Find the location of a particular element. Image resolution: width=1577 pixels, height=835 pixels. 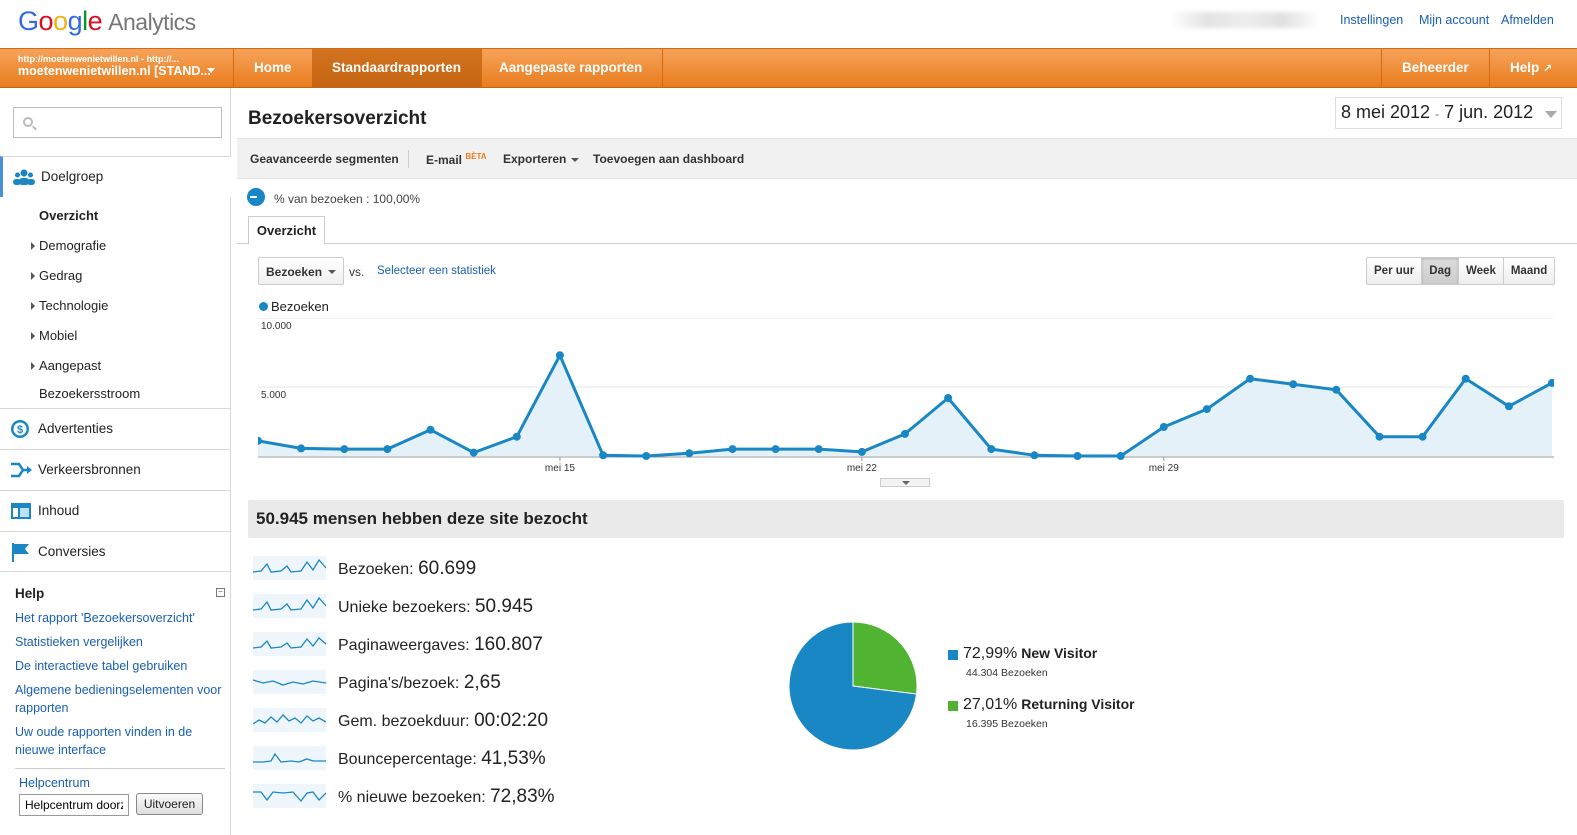

metric-select: Bezoeken is located at coordinates (301, 271).